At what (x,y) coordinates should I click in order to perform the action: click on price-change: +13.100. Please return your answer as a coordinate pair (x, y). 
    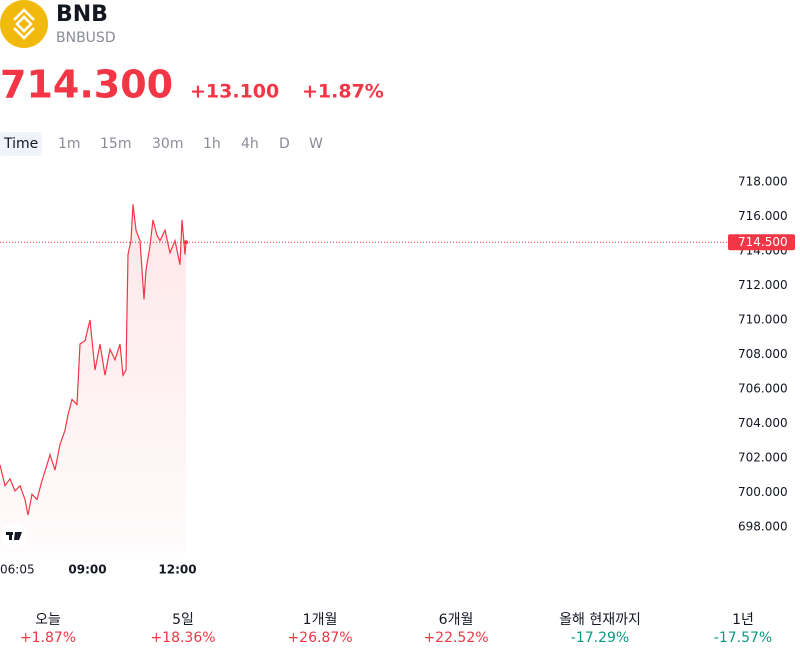
    Looking at the image, I should click on (234, 92).